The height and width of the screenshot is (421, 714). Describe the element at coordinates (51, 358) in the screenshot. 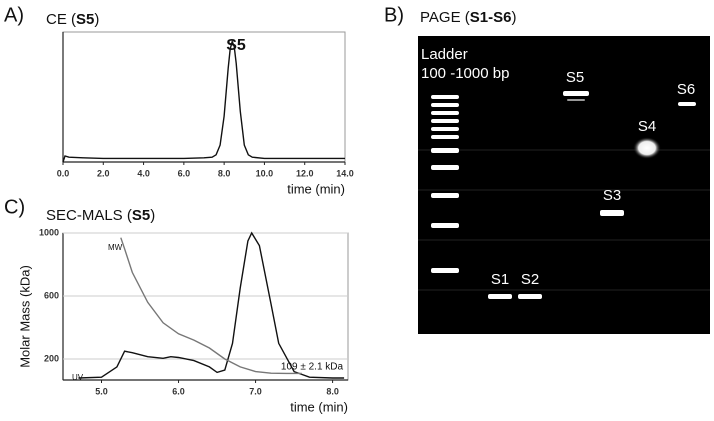

I see `y-tick-label: 200` at that location.